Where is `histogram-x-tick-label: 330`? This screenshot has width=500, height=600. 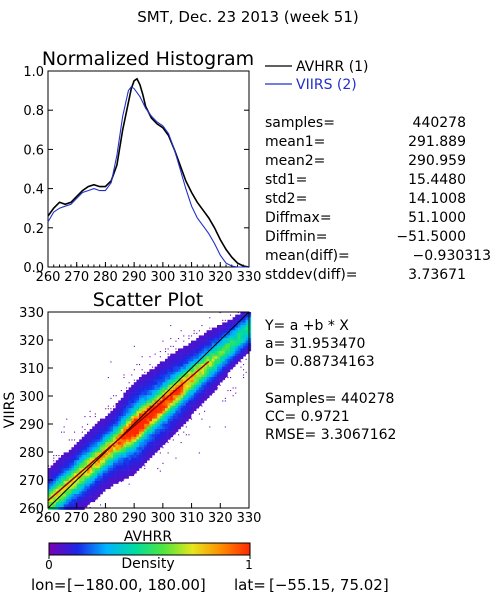 histogram-x-tick-label: 330 is located at coordinates (249, 277).